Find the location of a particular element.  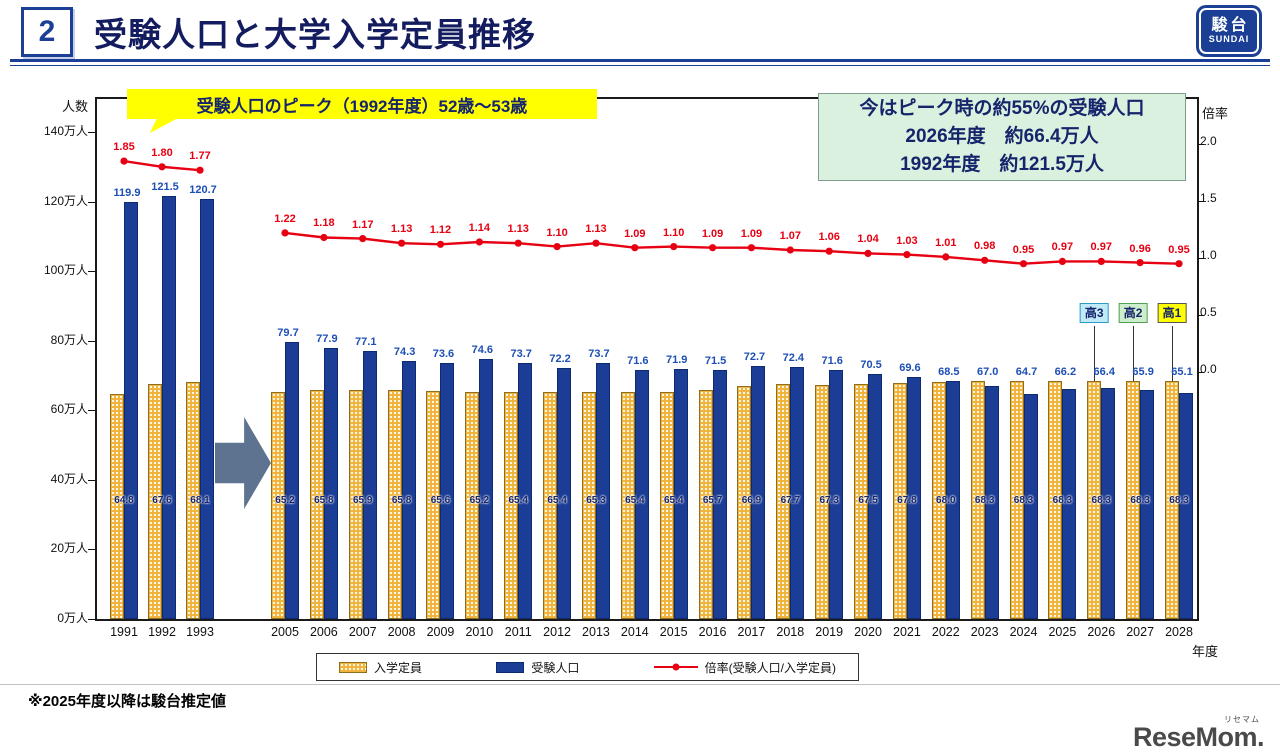

x-tick-label: 2012 is located at coordinates (557, 632).